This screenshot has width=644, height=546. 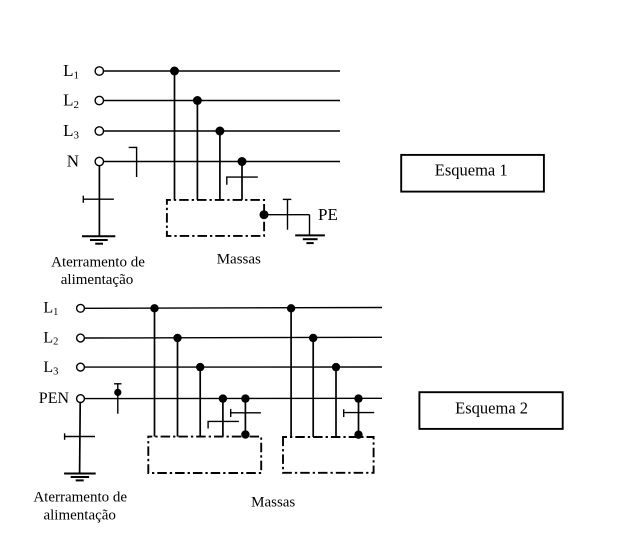 I want to click on svg-text: Esquema 2, so click(x=491, y=407).